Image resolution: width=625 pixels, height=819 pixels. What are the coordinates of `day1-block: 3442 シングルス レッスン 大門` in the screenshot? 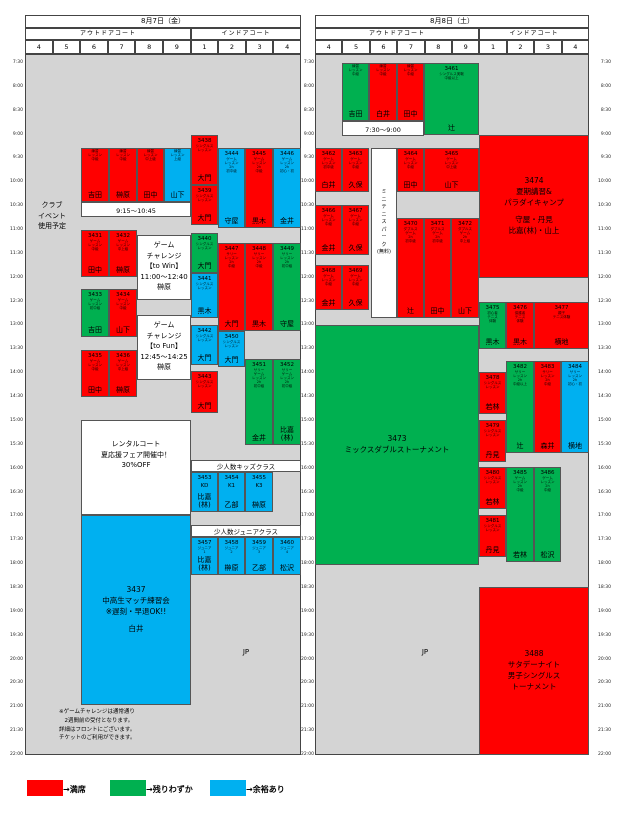 It's located at (204, 345).